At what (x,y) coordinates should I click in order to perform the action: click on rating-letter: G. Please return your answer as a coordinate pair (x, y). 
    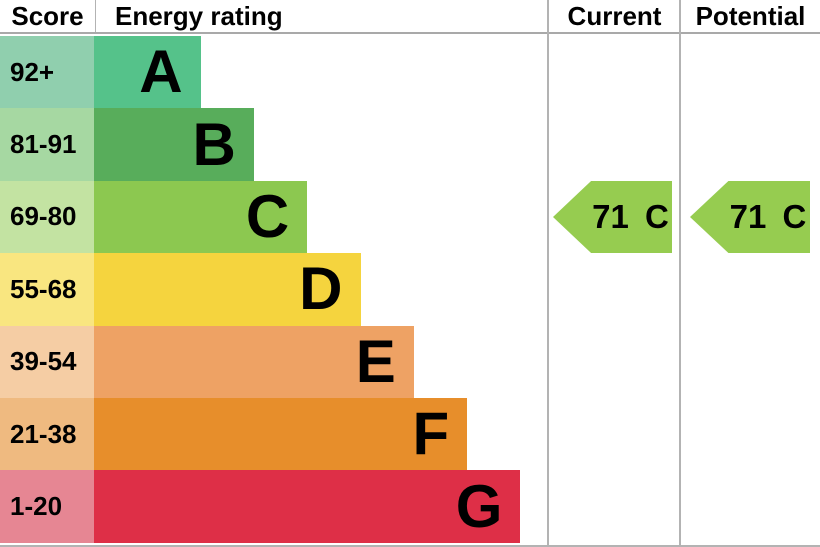
    Looking at the image, I should click on (479, 506).